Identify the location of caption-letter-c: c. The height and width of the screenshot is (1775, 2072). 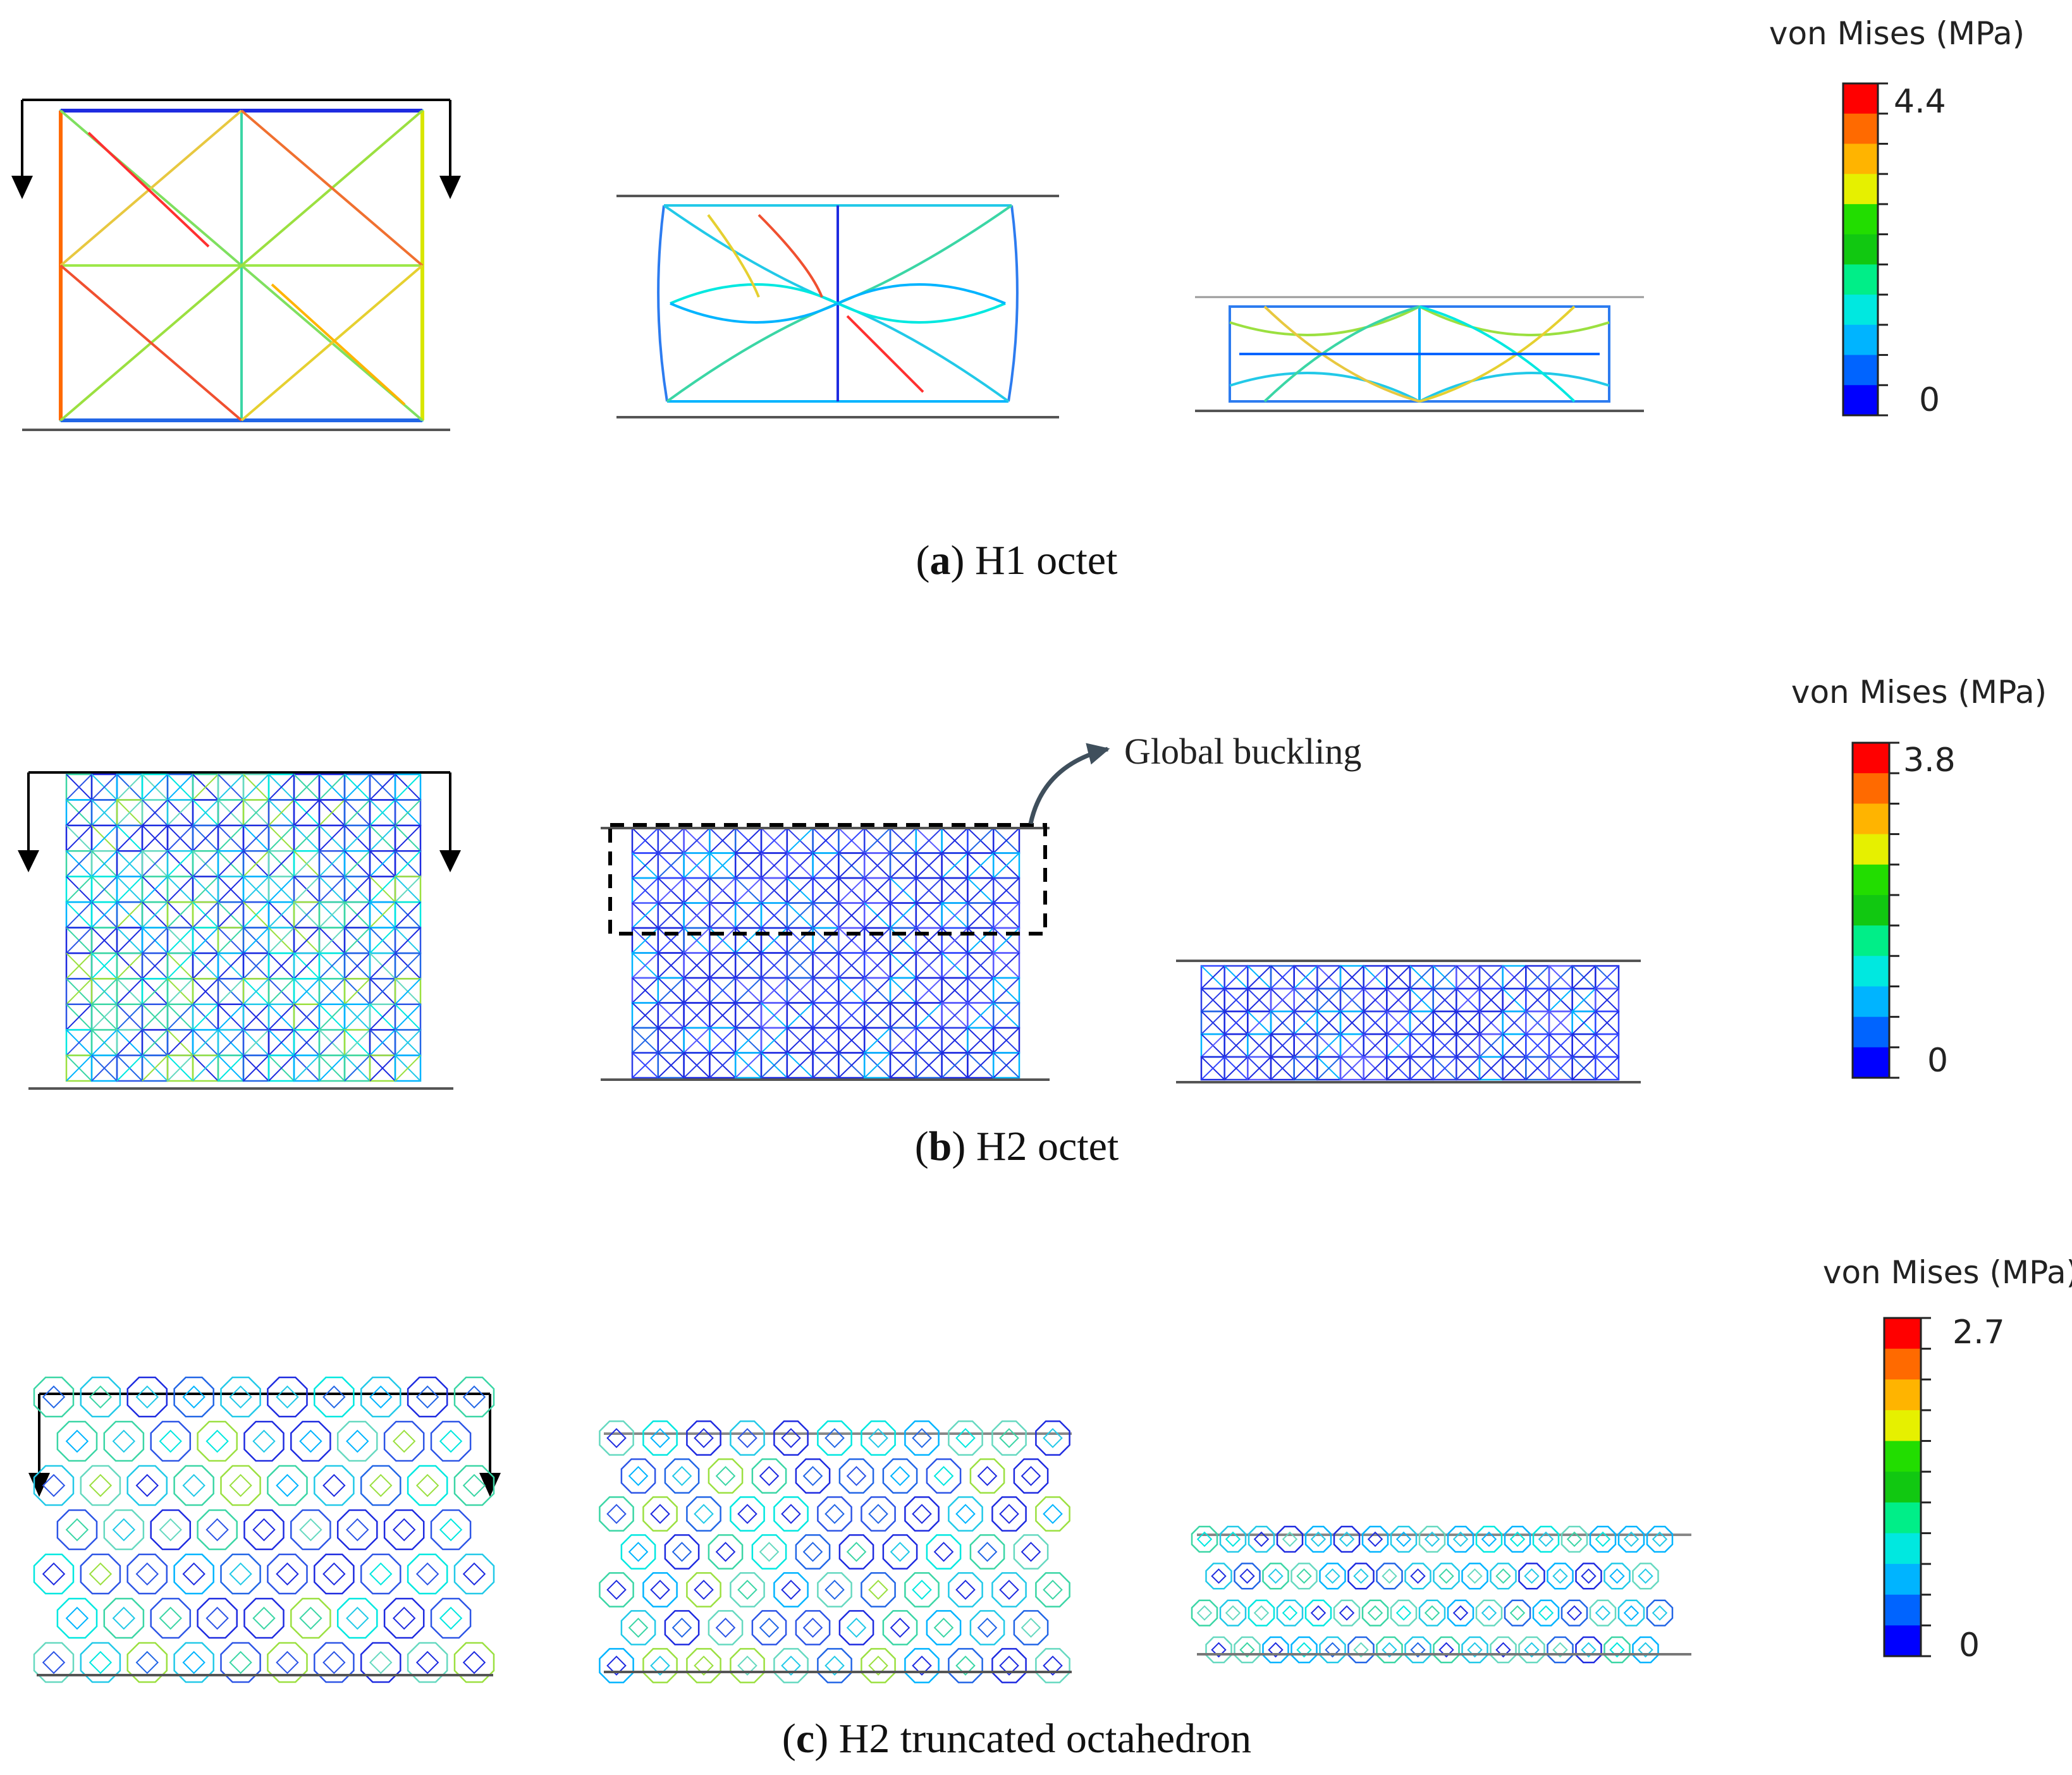
(805, 1739).